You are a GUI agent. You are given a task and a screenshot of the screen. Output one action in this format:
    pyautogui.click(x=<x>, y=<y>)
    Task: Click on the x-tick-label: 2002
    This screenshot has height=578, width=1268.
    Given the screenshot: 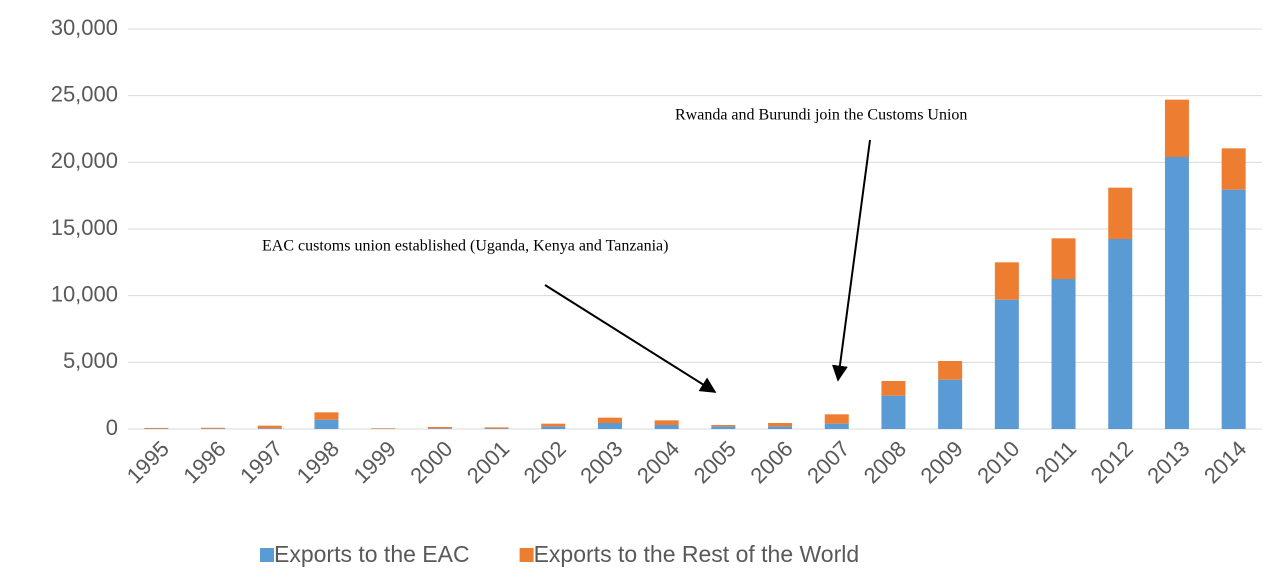 What is the action you would take?
    pyautogui.click(x=545, y=462)
    